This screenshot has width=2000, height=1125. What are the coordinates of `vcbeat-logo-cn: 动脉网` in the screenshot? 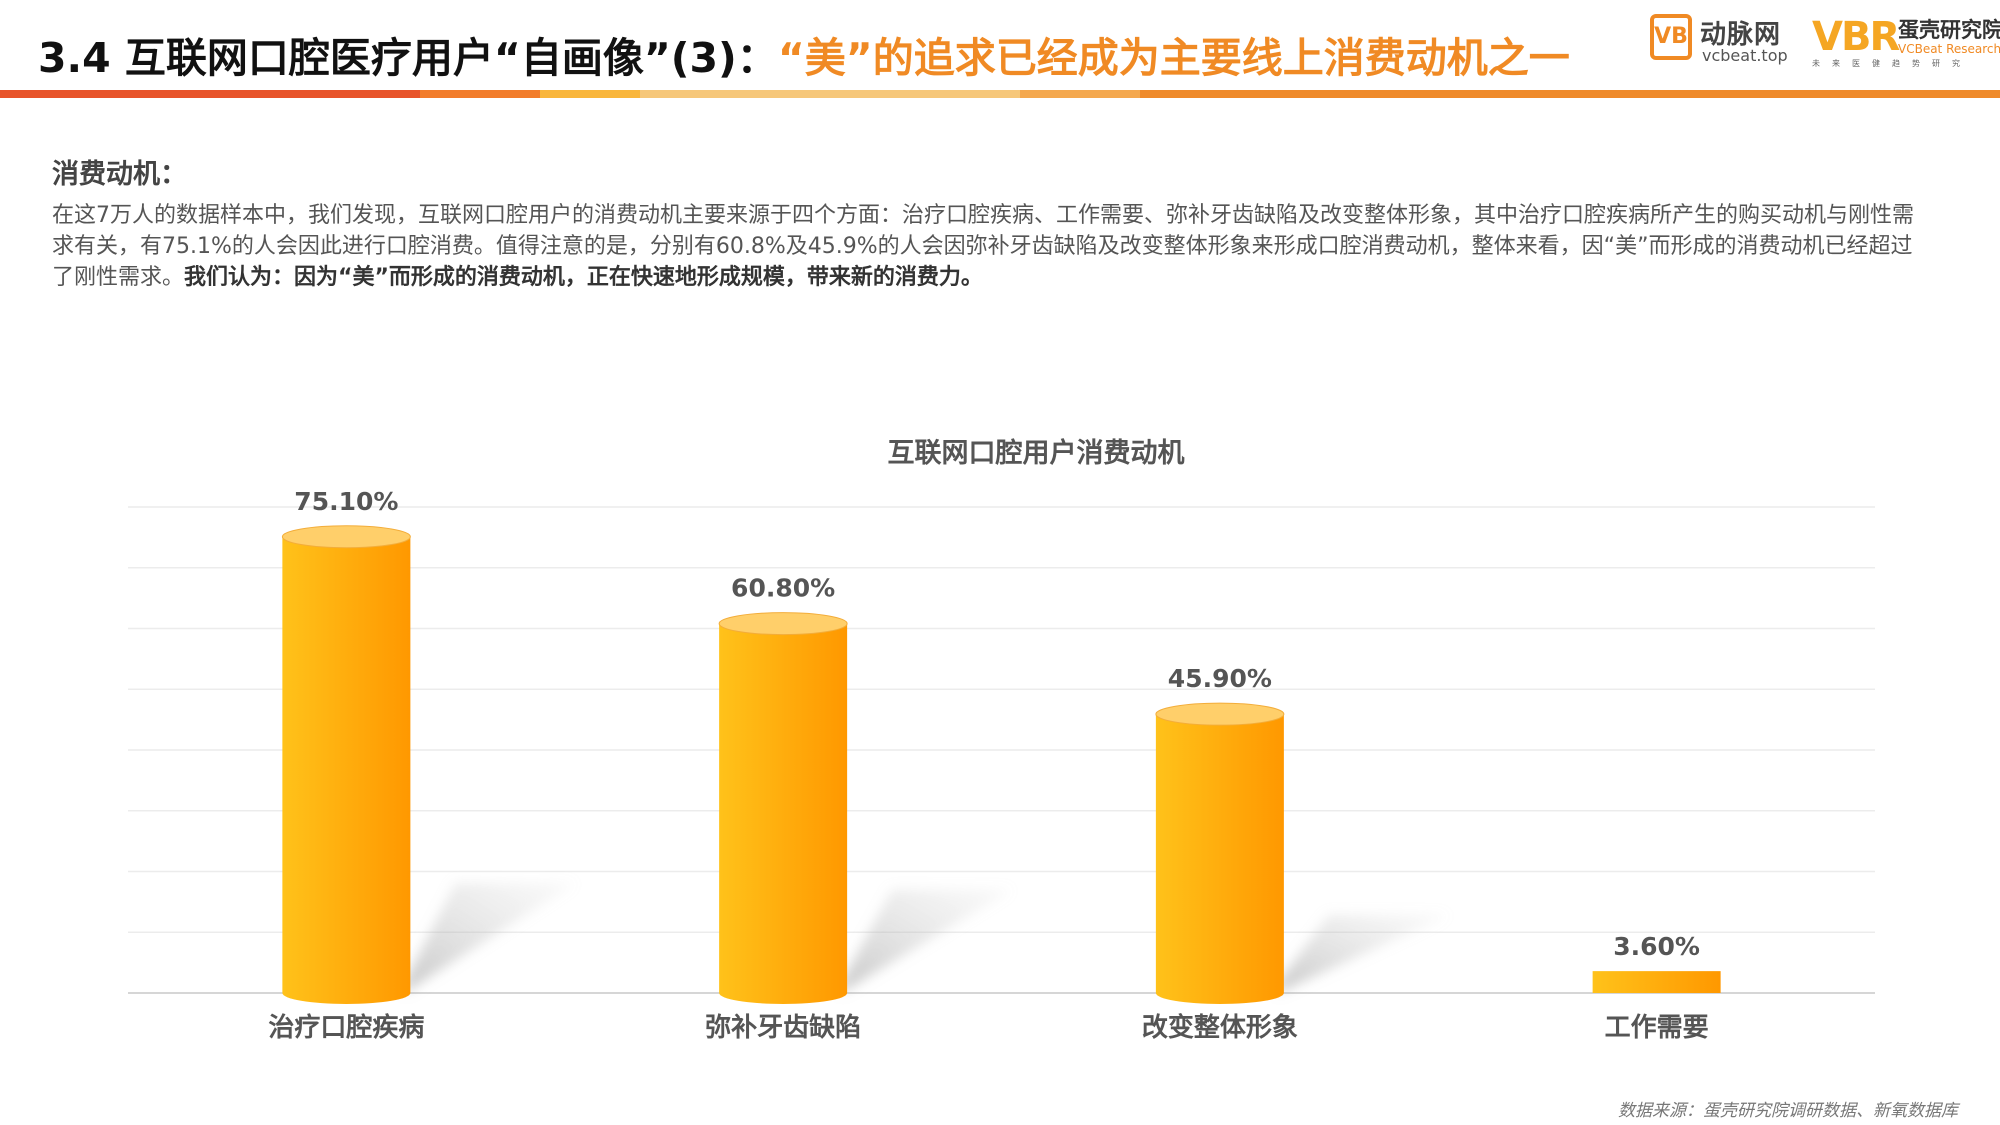 It's located at (1741, 35).